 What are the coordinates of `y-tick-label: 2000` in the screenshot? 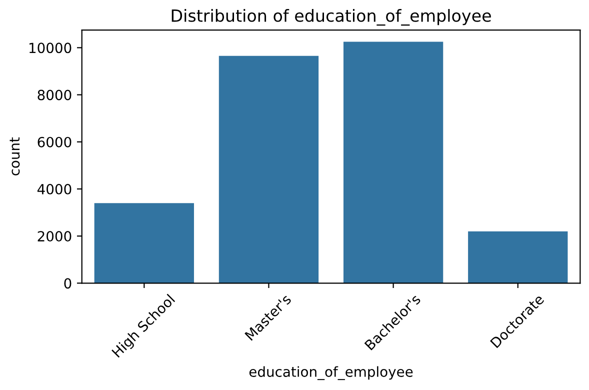 It's located at (55, 236).